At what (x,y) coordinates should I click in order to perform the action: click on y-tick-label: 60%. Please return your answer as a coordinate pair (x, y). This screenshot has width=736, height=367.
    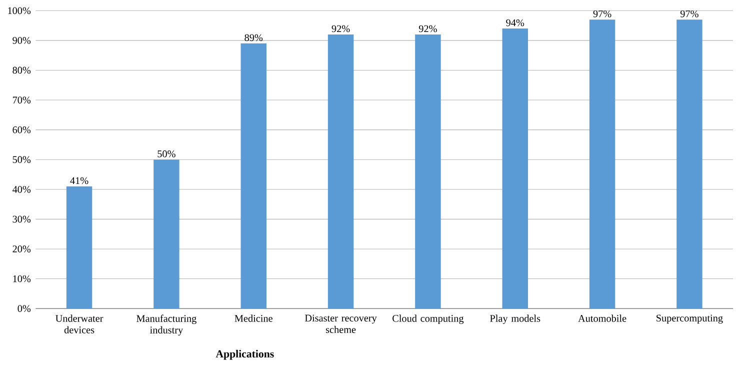
    Looking at the image, I should click on (21, 130).